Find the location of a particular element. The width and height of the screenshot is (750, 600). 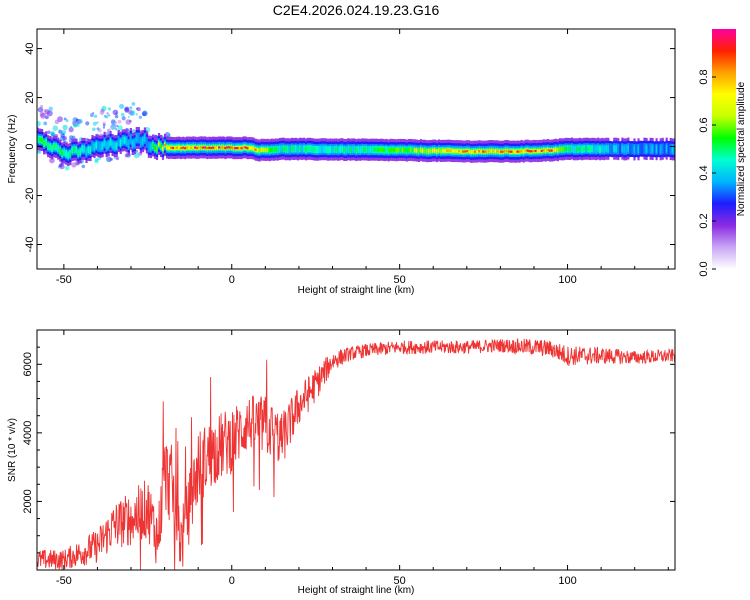

snr-x-tick-label: 100 is located at coordinates (567, 581).